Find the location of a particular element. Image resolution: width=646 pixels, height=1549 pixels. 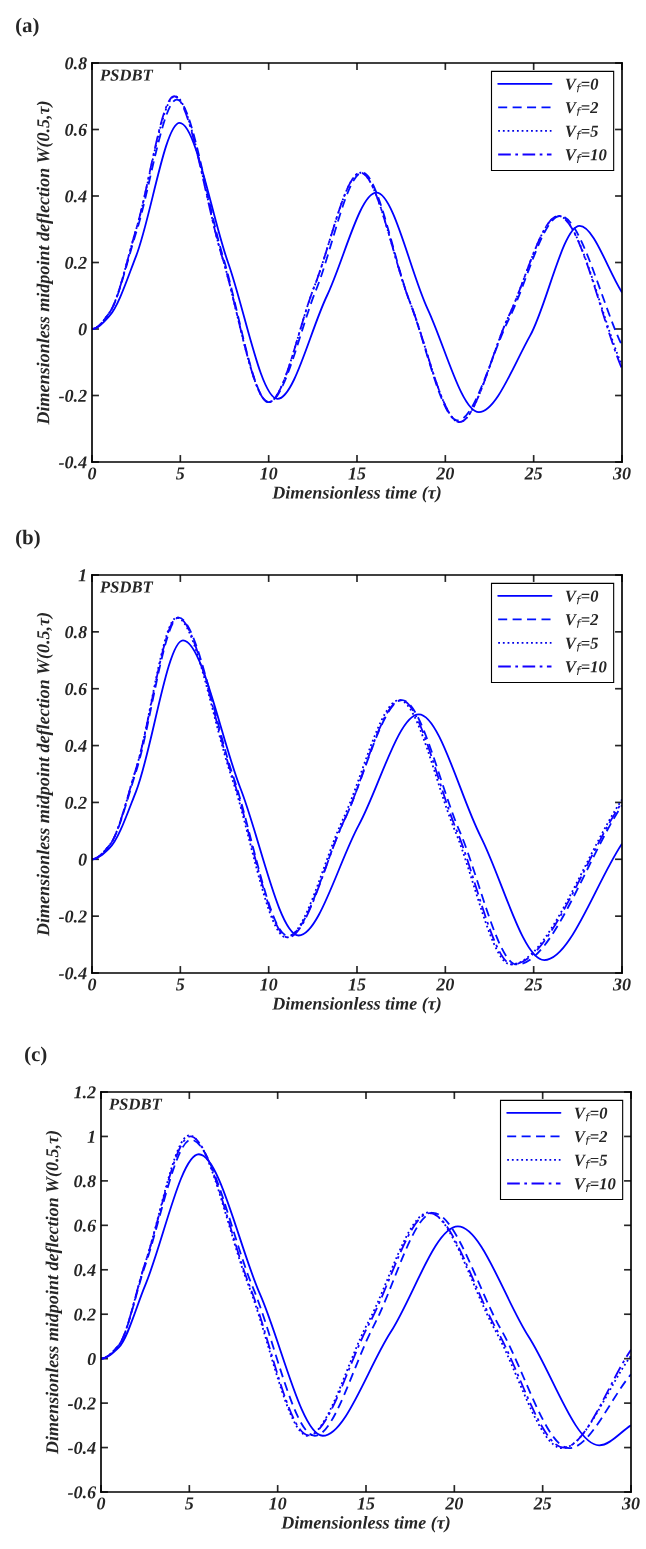

chart-title: (c) is located at coordinates (36, 1056).